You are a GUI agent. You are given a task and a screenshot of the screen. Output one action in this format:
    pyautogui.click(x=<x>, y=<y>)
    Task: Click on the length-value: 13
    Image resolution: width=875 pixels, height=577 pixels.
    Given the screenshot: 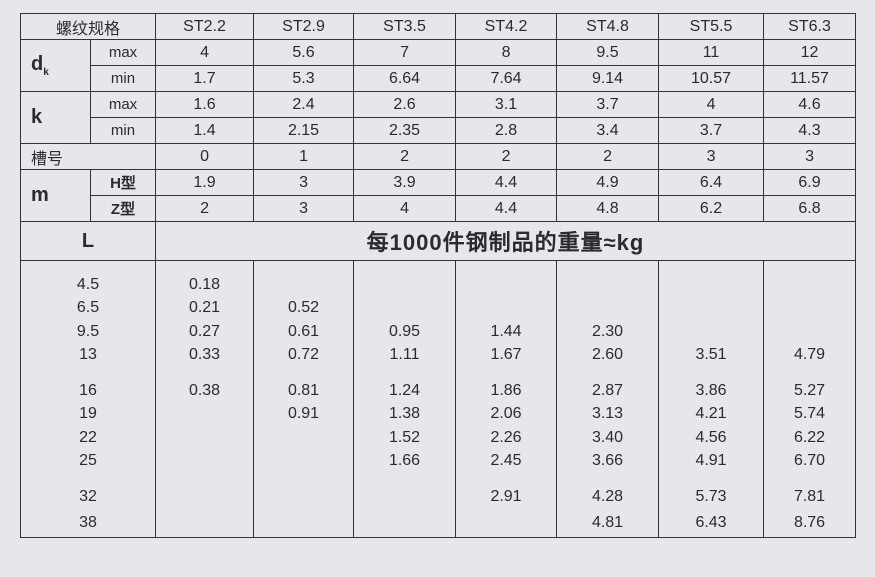 What is the action you would take?
    pyautogui.click(x=88, y=355)
    